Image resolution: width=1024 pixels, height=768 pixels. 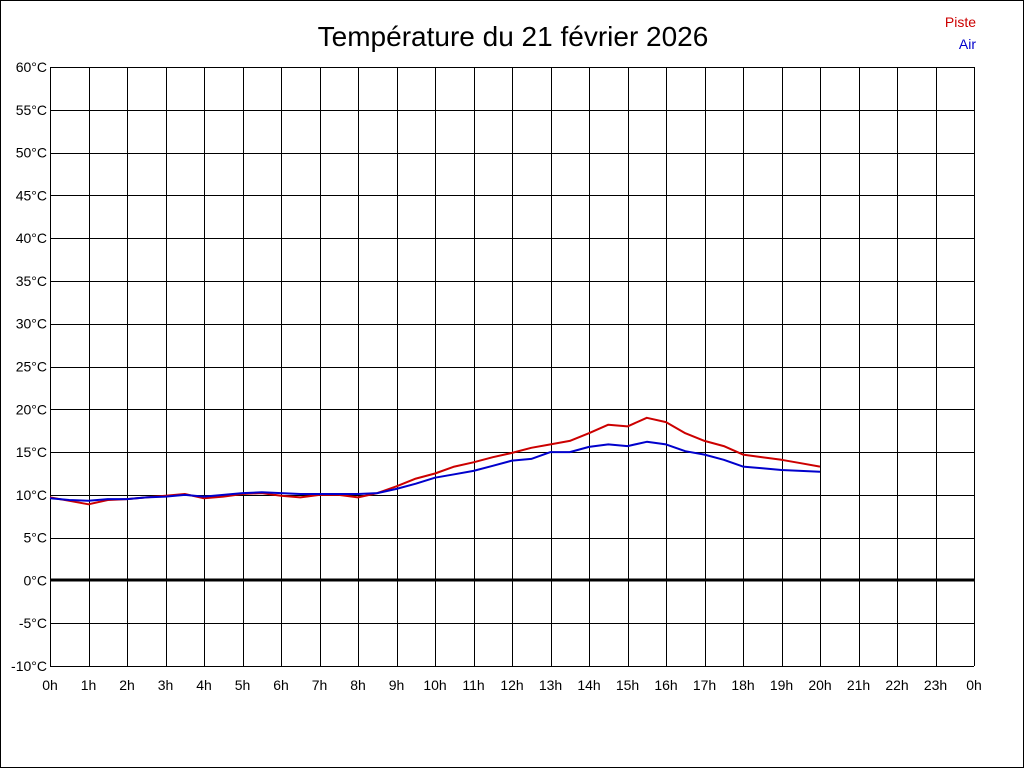 What do you see at coordinates (281, 685) in the screenshot?
I see `x-tick-label: 6h` at bounding box center [281, 685].